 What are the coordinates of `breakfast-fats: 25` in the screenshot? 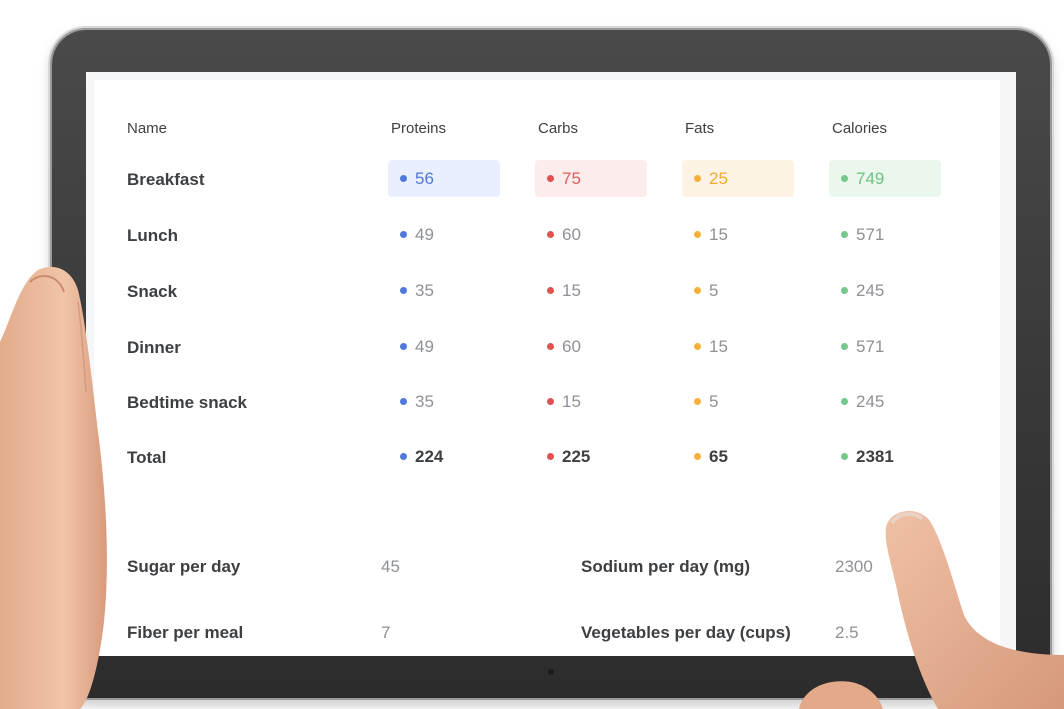 It's located at (738, 178).